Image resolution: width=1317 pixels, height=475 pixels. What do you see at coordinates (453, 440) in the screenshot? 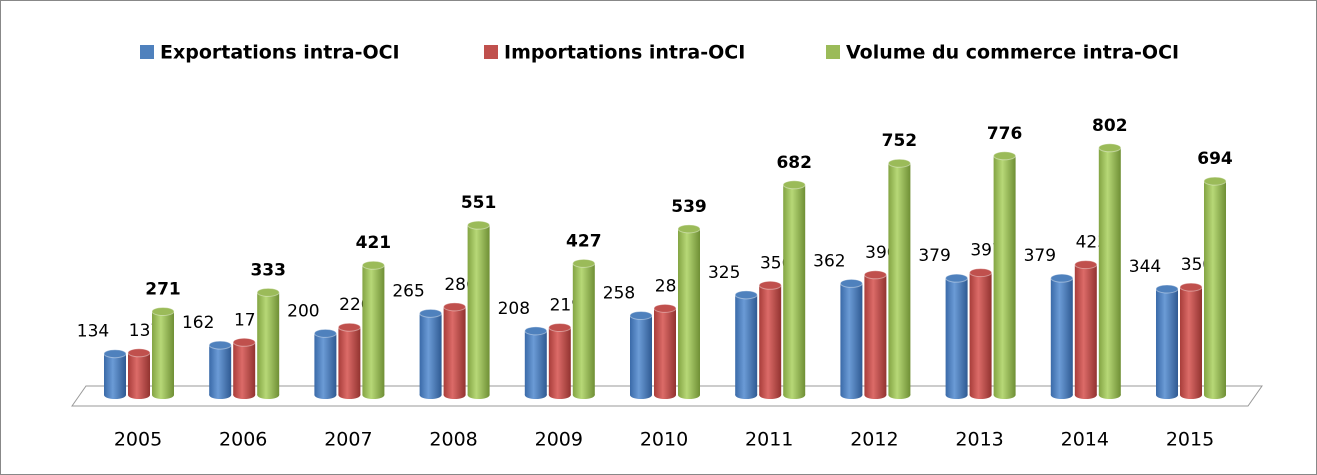
I see `x-tick-label: 2008` at bounding box center [453, 440].